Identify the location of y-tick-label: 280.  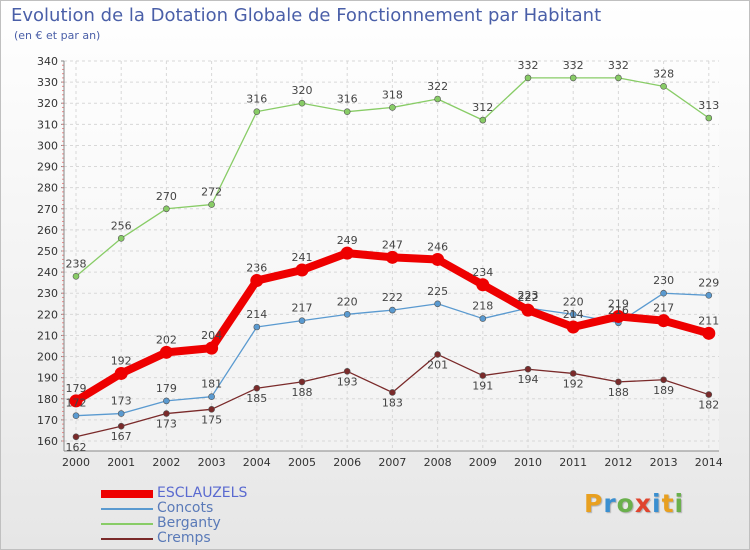
(47, 188).